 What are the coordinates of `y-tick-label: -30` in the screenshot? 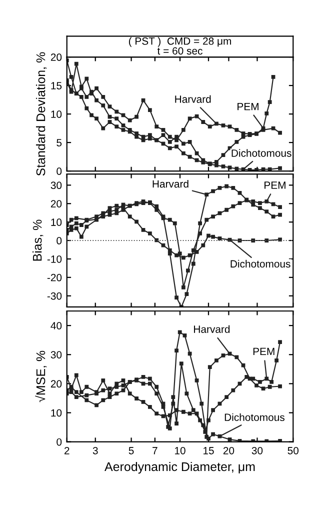 It's located at (54, 296).